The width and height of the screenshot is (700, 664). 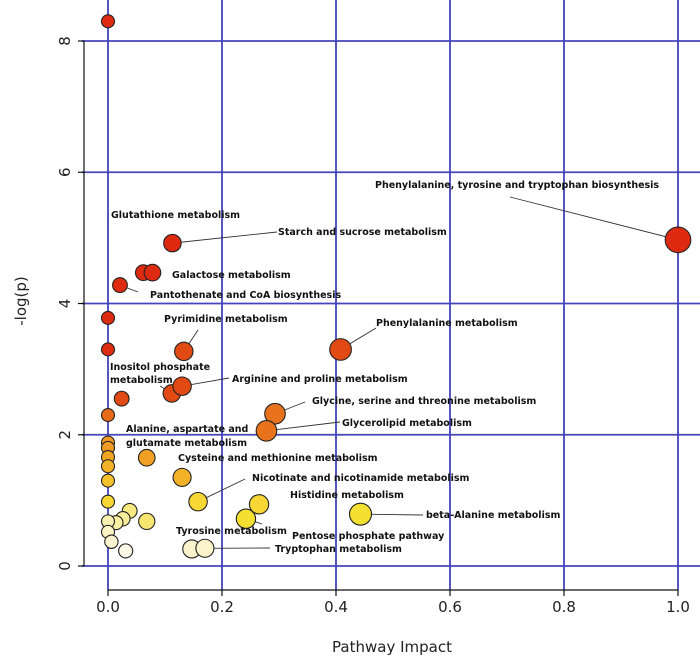 What do you see at coordinates (245, 295) in the screenshot?
I see `point-label: Pantothenate and CoA biosynthesis` at bounding box center [245, 295].